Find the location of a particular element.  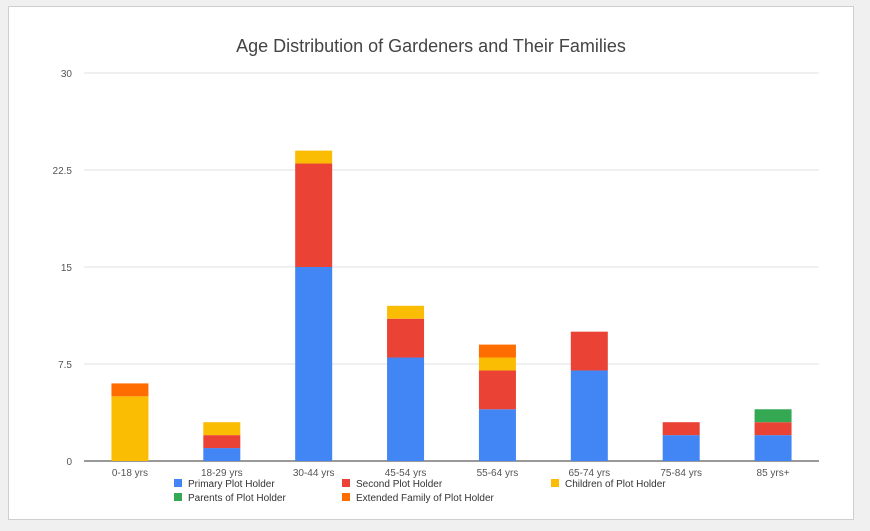

legend-label: Parents of Plot Holder is located at coordinates (237, 498).